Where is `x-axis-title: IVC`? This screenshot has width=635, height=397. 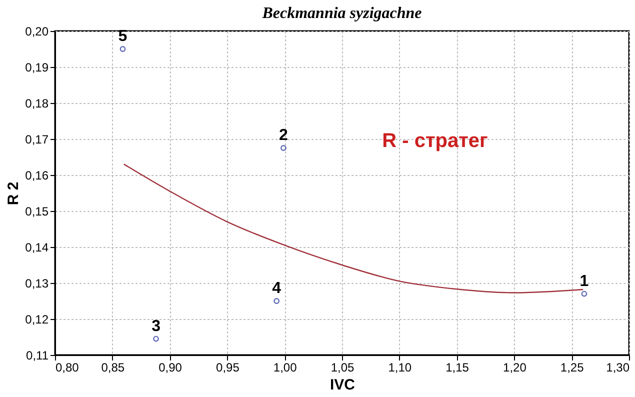
x-axis-title: IVC is located at coordinates (343, 385).